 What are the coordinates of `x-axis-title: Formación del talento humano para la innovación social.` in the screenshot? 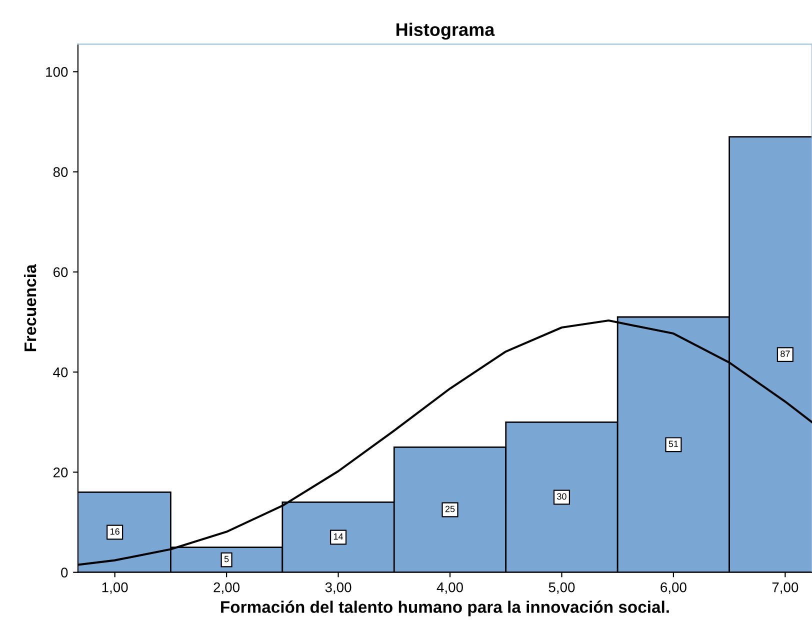 It's located at (445, 608).